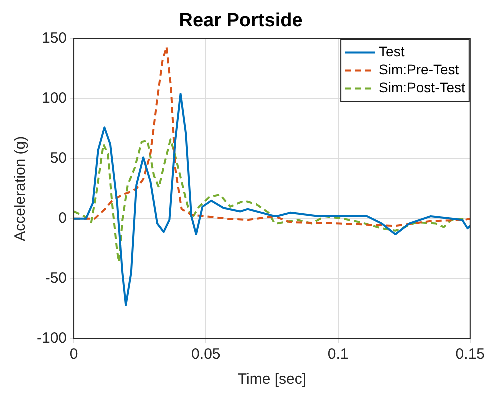  Describe the element at coordinates (471, 355) in the screenshot. I see `x-tick-label: 0.15` at that location.